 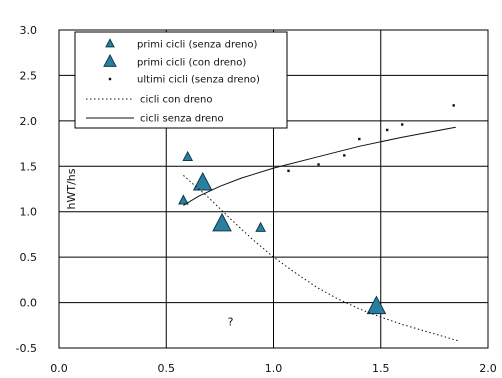 I want to click on series-dot, so click(x=371, y=138).